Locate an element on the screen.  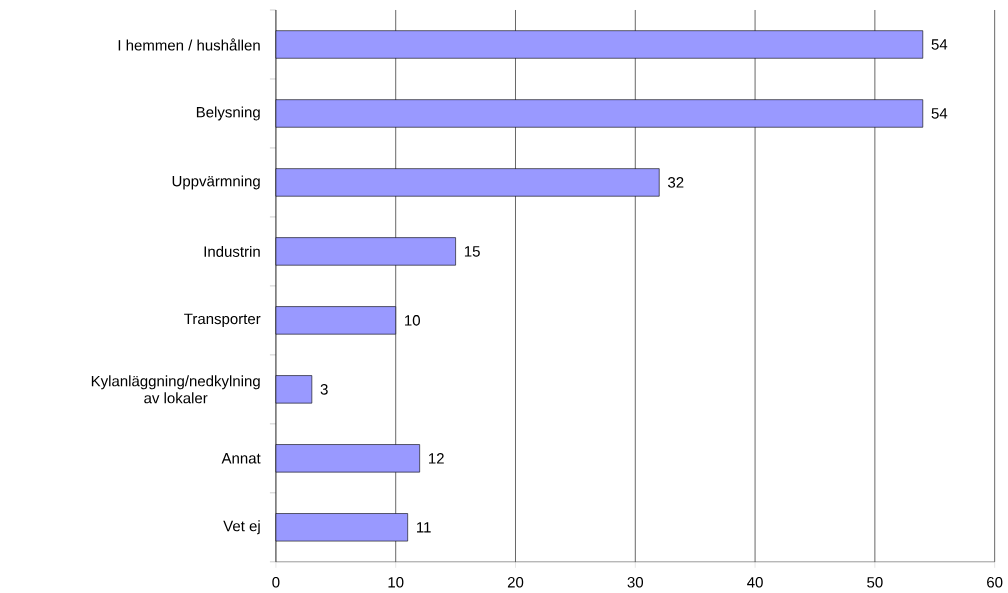
y-tick-label: I hemmen / hushållen is located at coordinates (189, 44).